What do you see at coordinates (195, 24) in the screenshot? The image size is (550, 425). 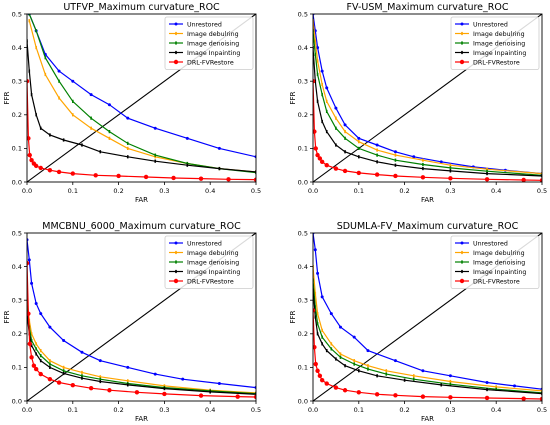 I see `legend-entry-unrestored: Unrestored` at bounding box center [195, 24].